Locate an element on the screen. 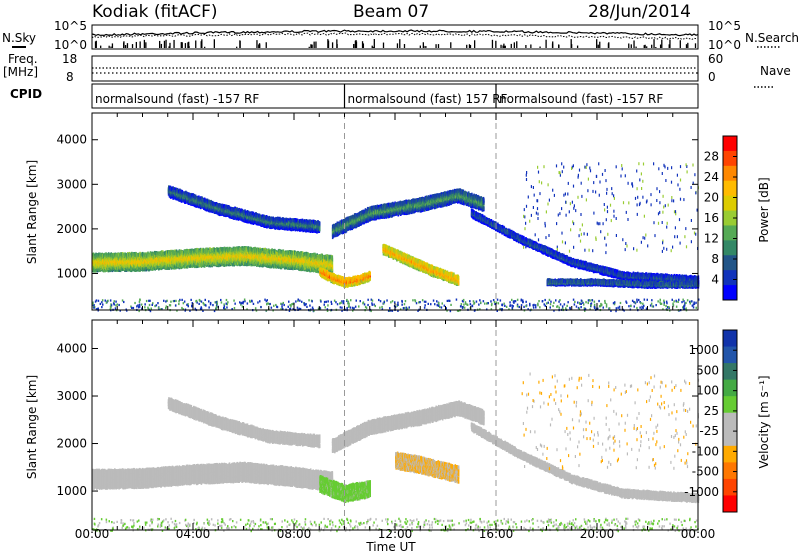 The height and width of the screenshot is (558, 800). nave-tick-bottom: 0 is located at coordinates (712, 77).